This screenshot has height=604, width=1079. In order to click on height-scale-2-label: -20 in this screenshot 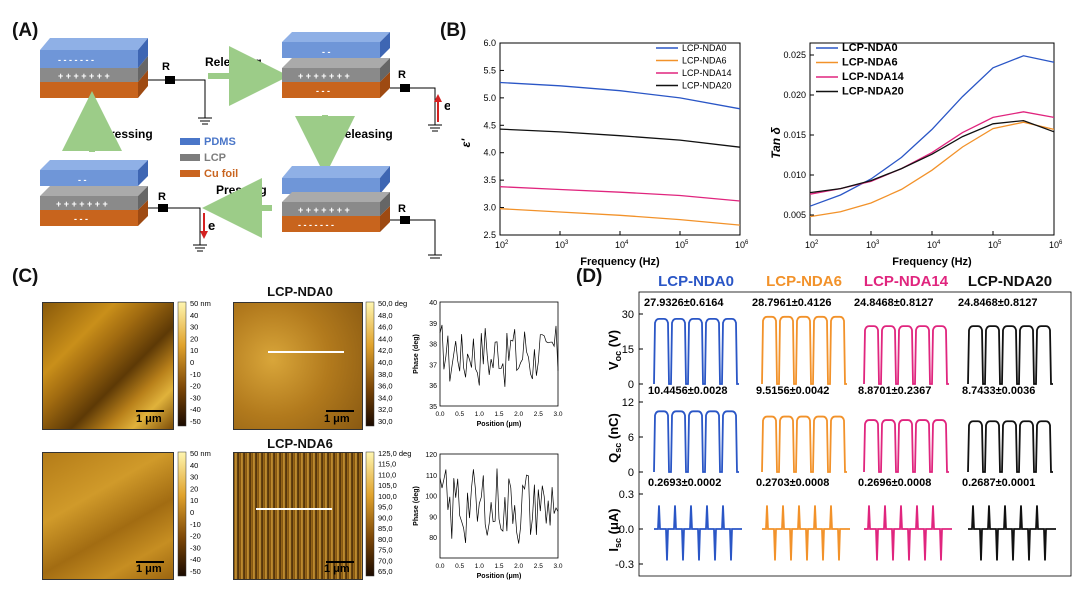, I will do `click(195, 536)`.